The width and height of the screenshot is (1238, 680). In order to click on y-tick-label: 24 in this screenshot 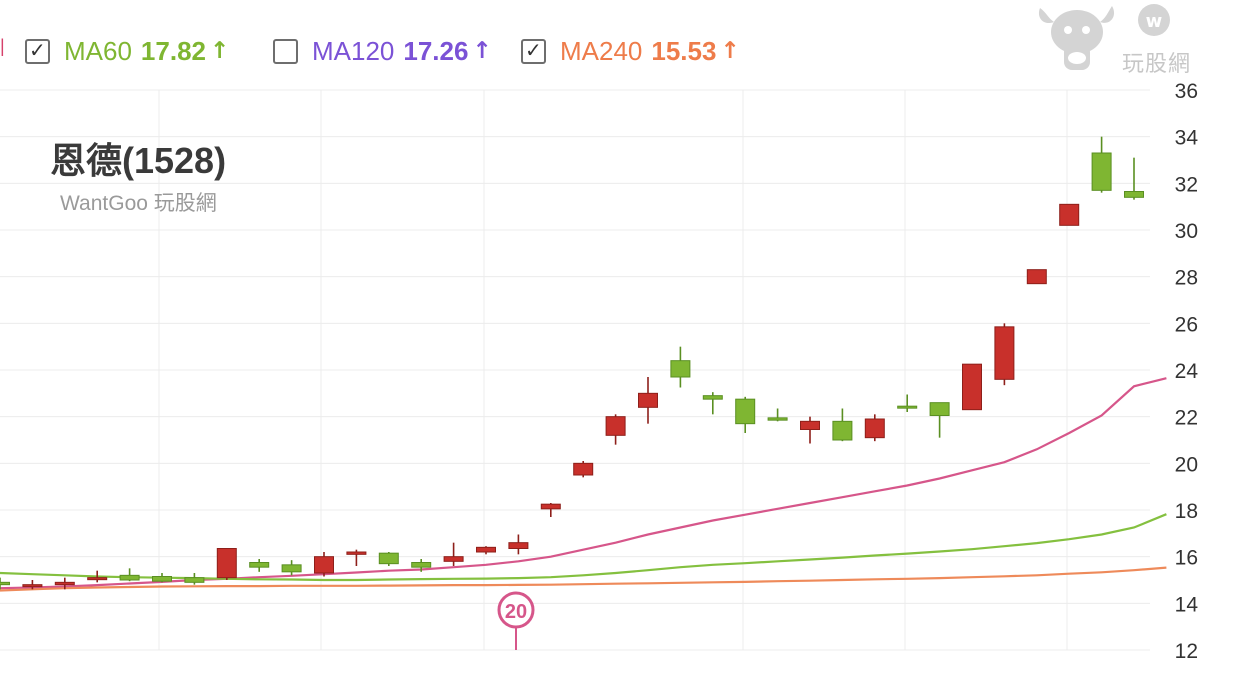, I will do `click(1187, 371)`.